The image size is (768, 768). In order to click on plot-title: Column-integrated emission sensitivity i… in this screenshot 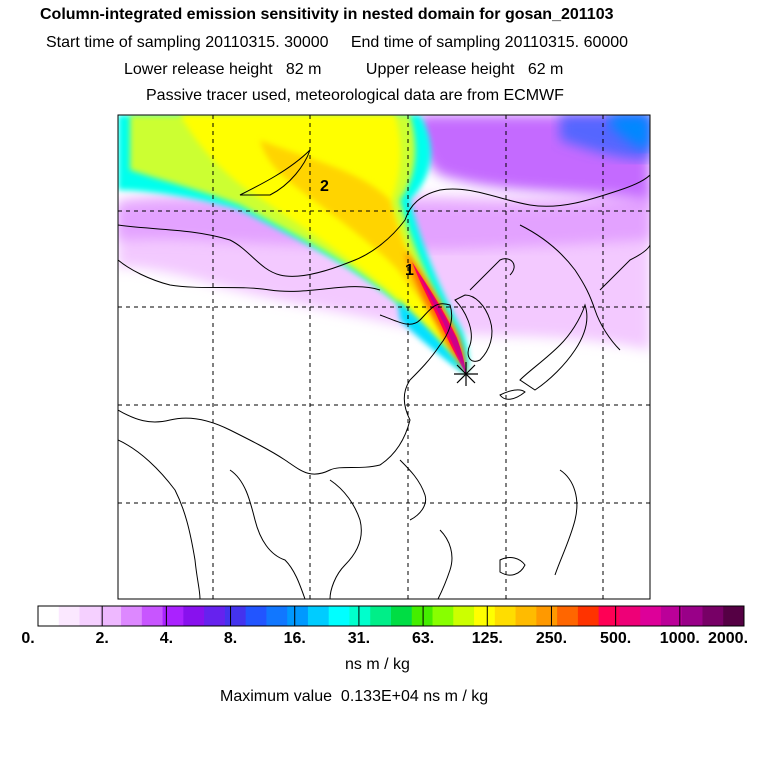, I will do `click(327, 14)`.